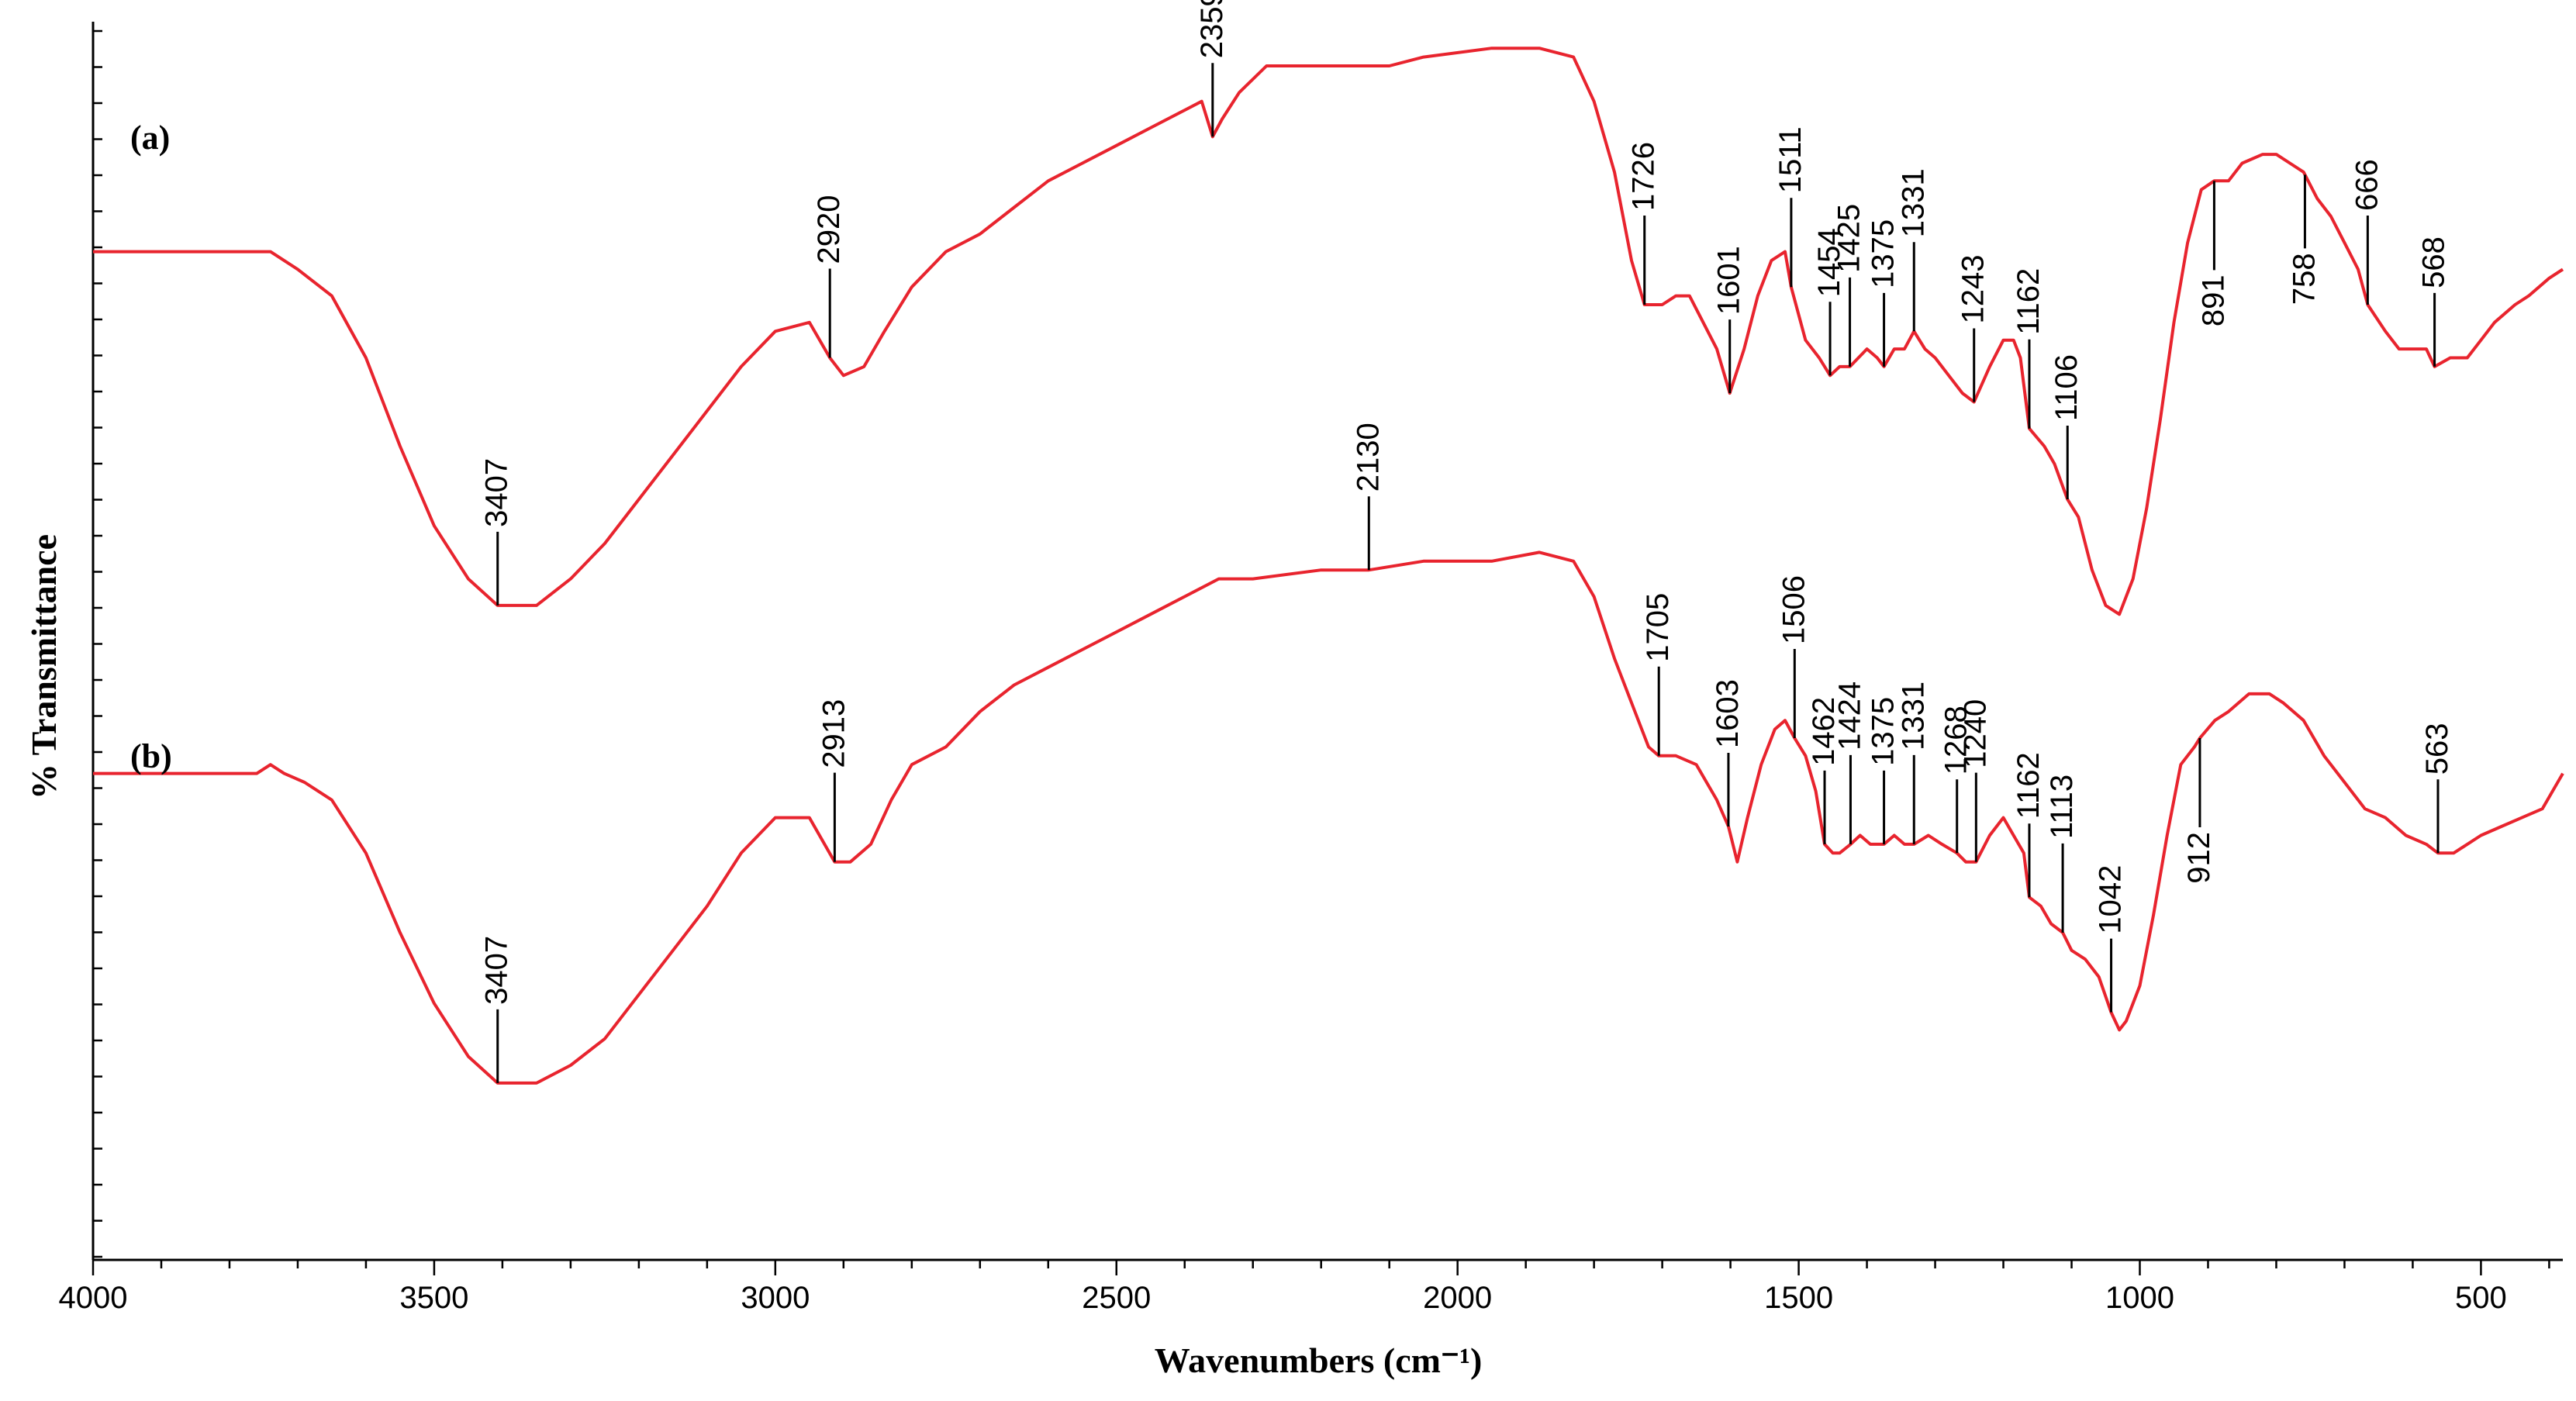  I want to click on x-axis-title: Wavenumbers (cm⁻¹), so click(1319, 1360).